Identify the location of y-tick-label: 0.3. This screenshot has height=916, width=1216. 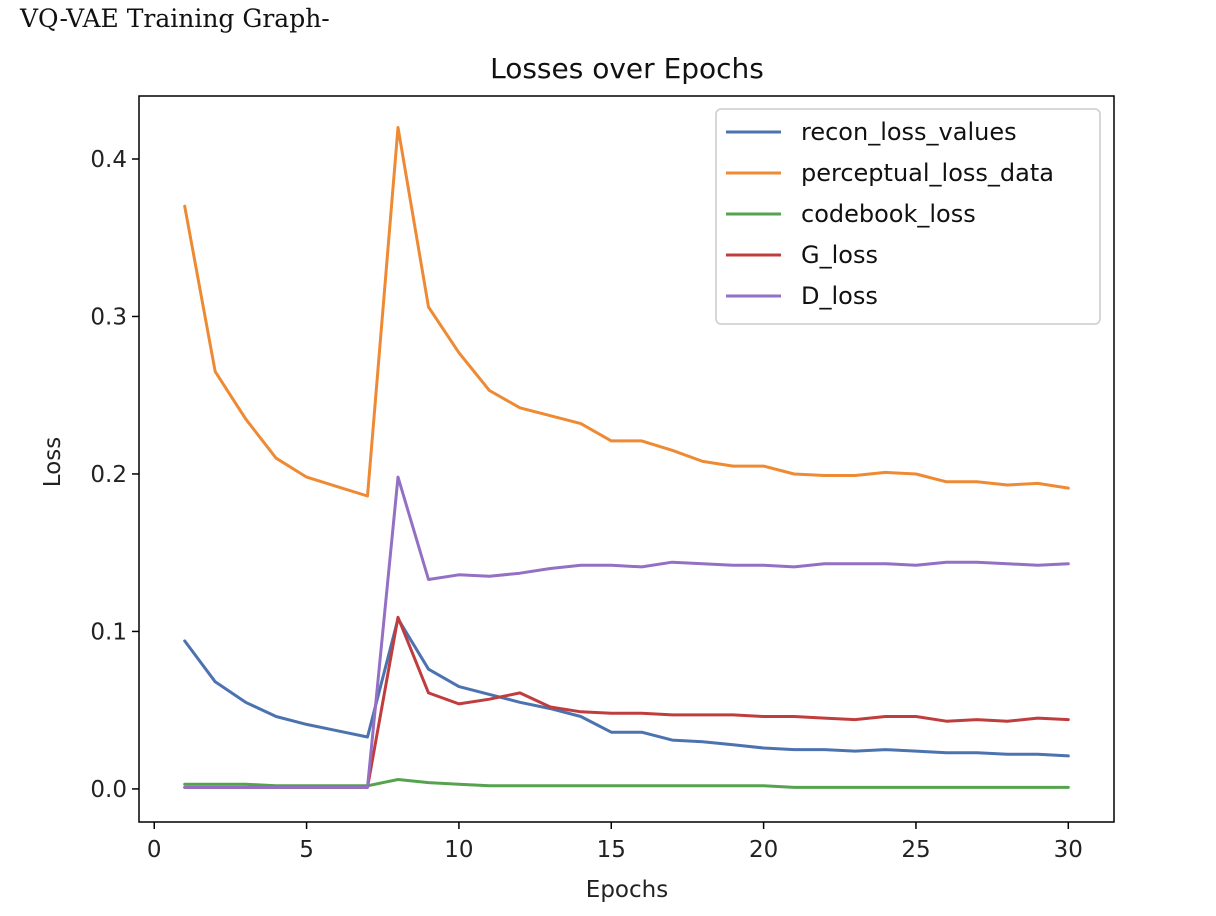
(108, 317).